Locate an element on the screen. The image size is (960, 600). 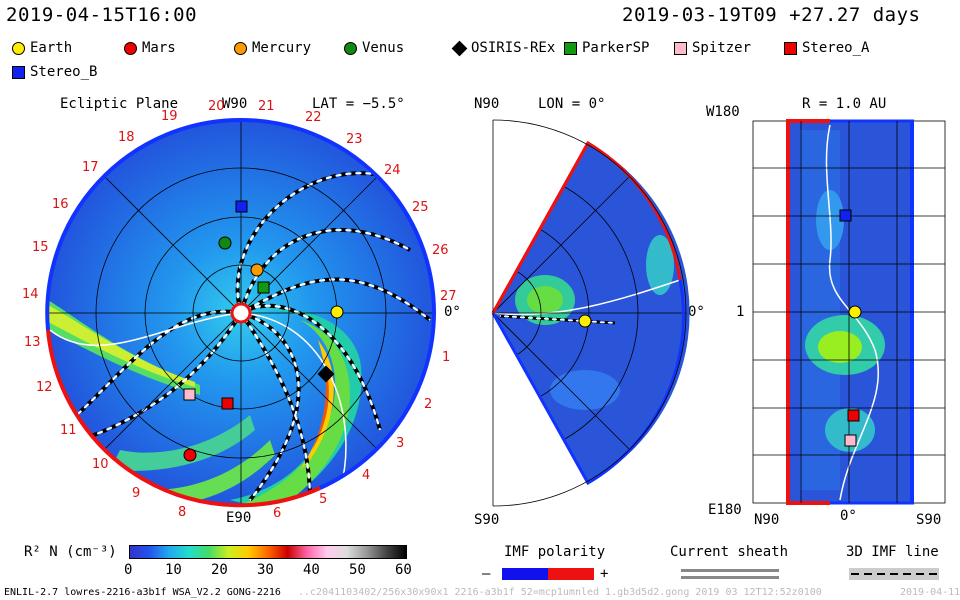
carrington-24: 24 is located at coordinates (392, 170).